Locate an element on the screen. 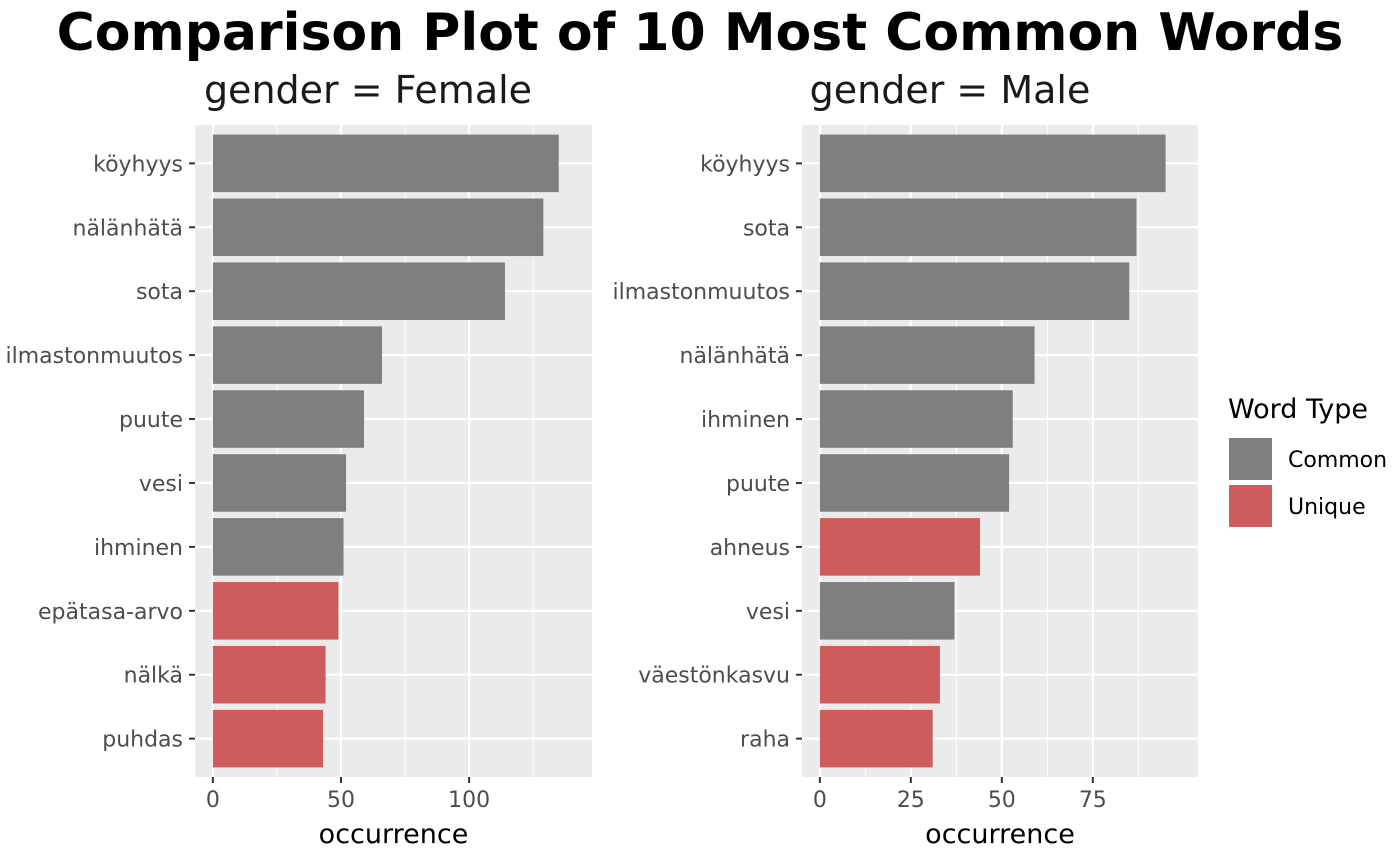 This screenshot has height=865, width=1400. bar-puhdas is located at coordinates (268, 738).